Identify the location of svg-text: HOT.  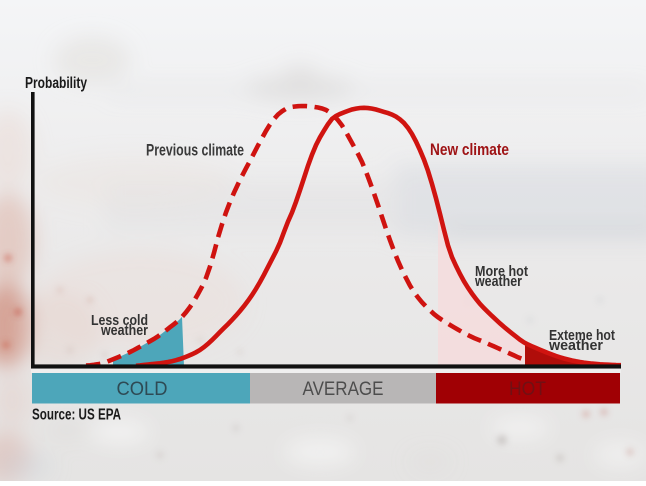
(527, 389).